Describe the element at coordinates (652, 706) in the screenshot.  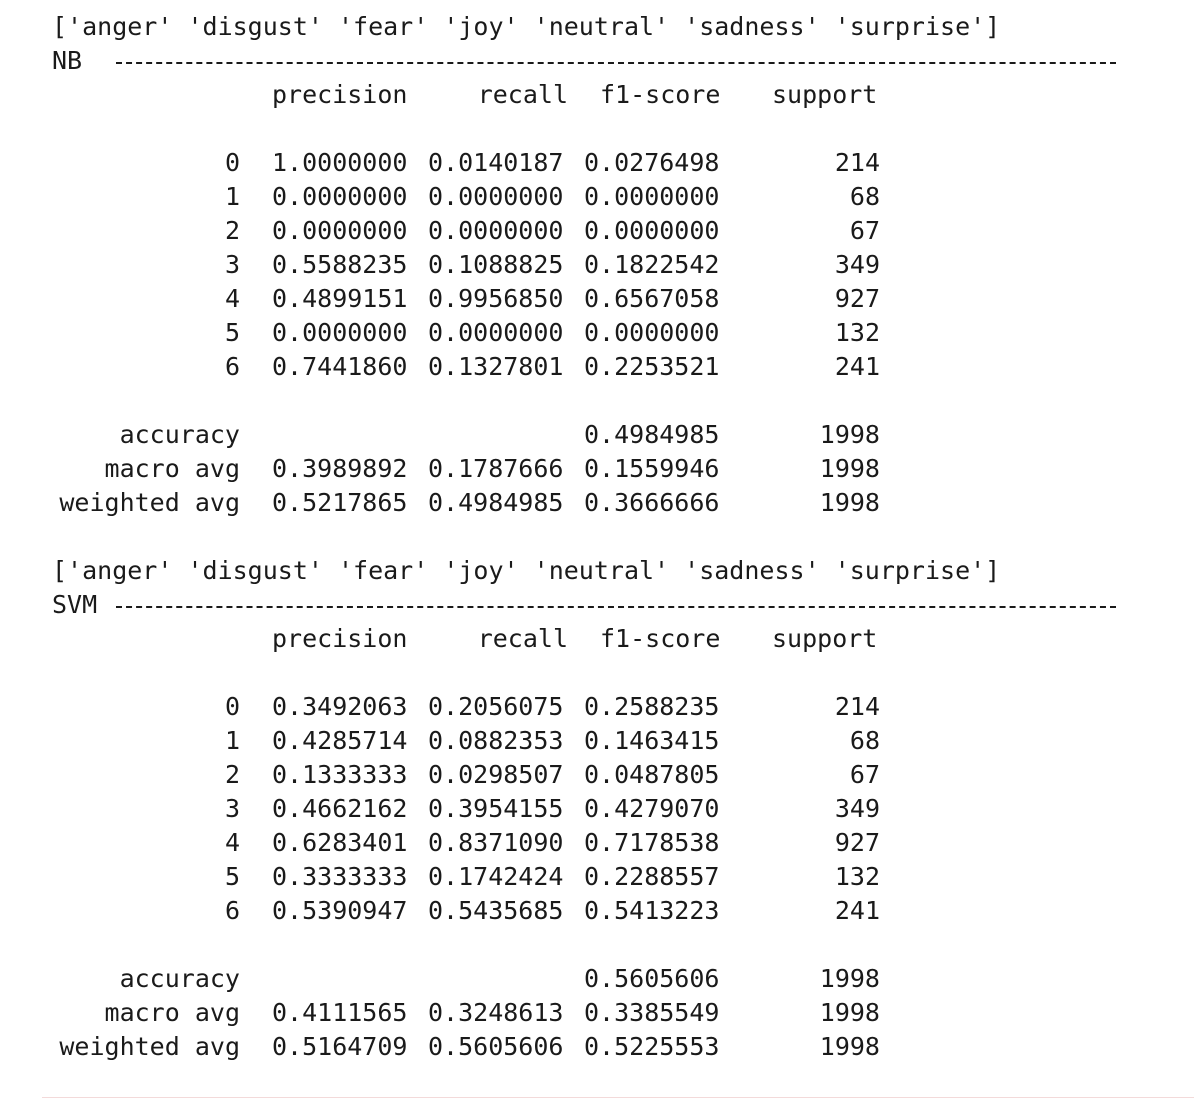
I see `table-row-f1-score-value: 0.2588235` at that location.